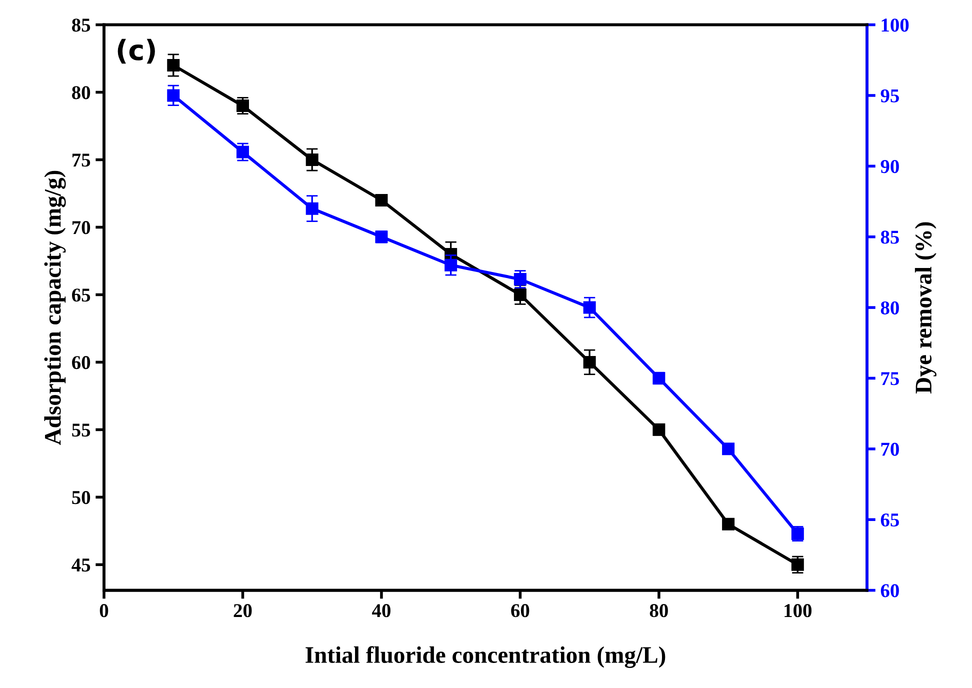 The image size is (972, 688). Describe the element at coordinates (81, 25) in the screenshot. I see `y-tick-label: 85` at that location.